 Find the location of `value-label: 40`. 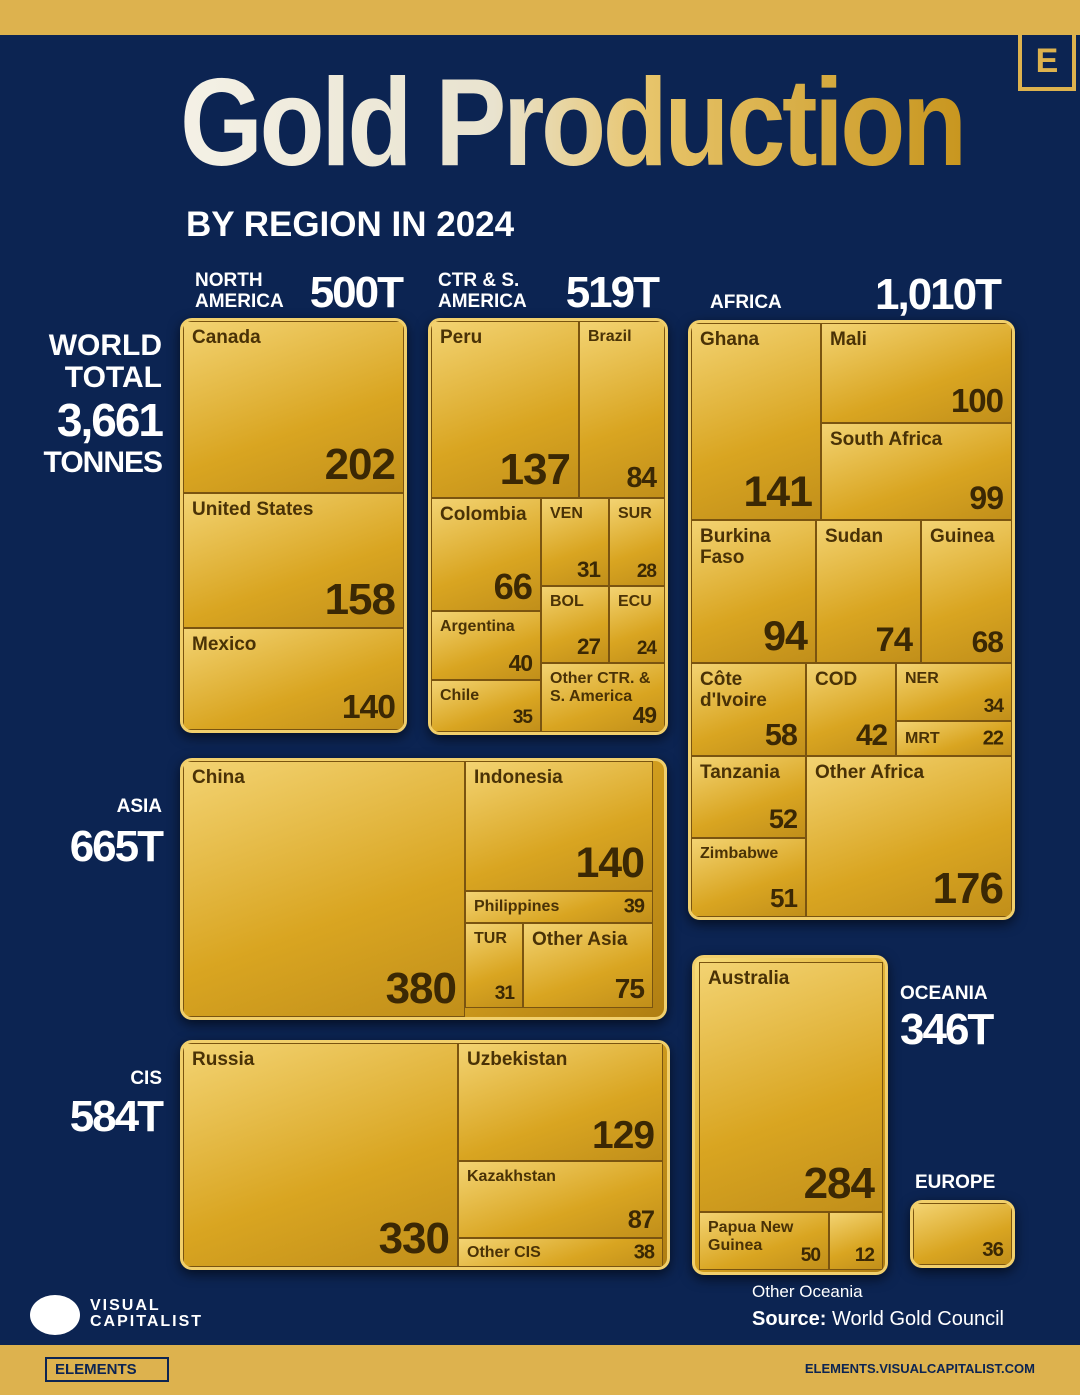

value-label: 40 is located at coordinates (520, 663).